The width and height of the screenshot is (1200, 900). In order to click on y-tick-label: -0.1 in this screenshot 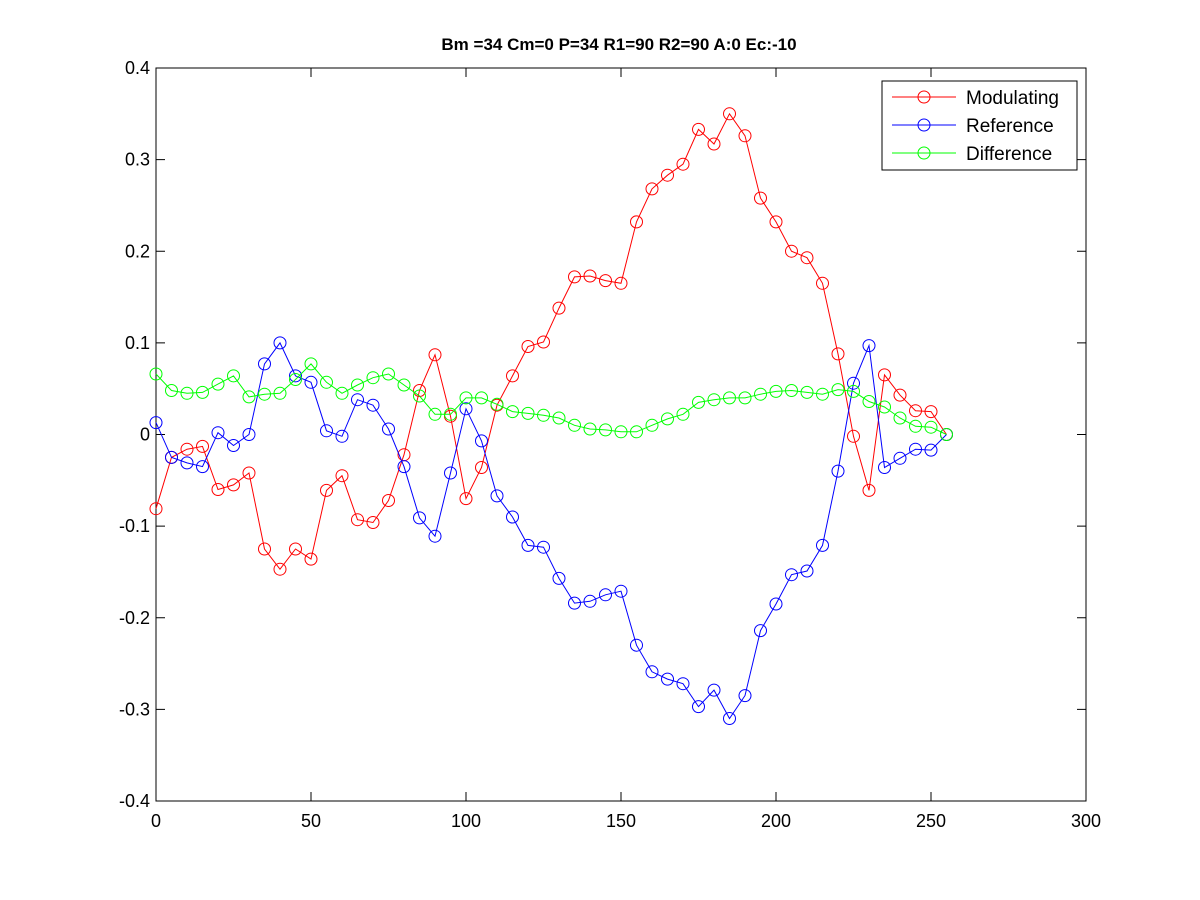, I will do `click(134, 526)`.